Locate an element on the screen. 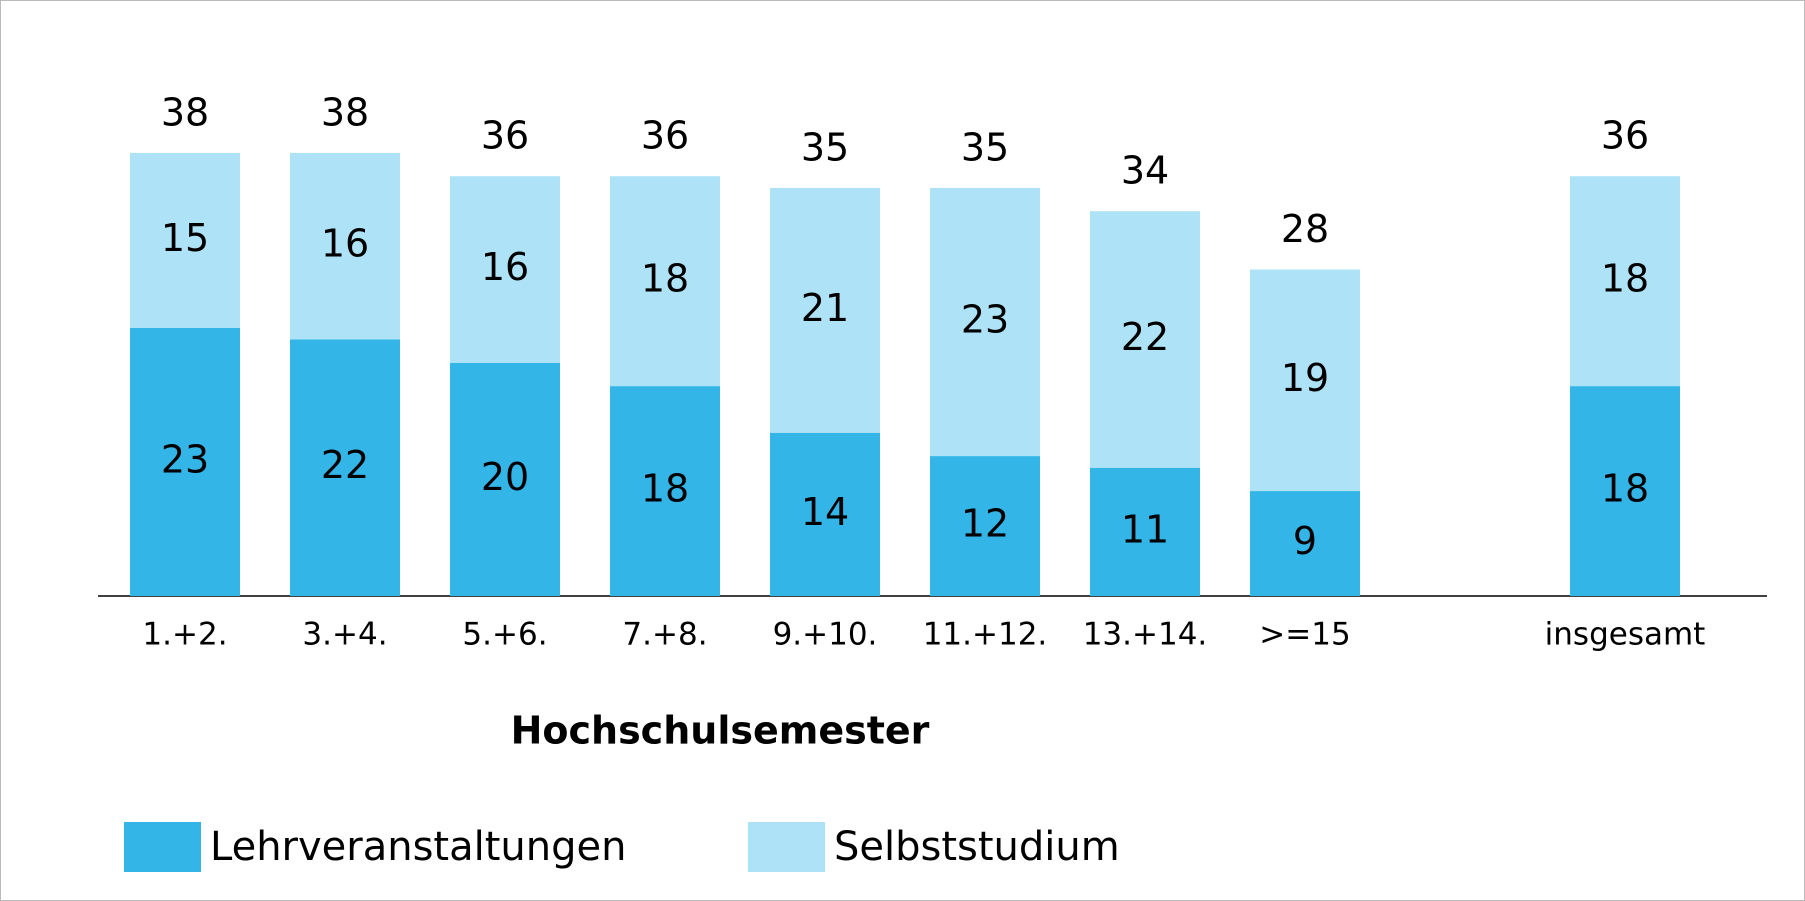  x-tick-label: insgesamt is located at coordinates (1625, 635).